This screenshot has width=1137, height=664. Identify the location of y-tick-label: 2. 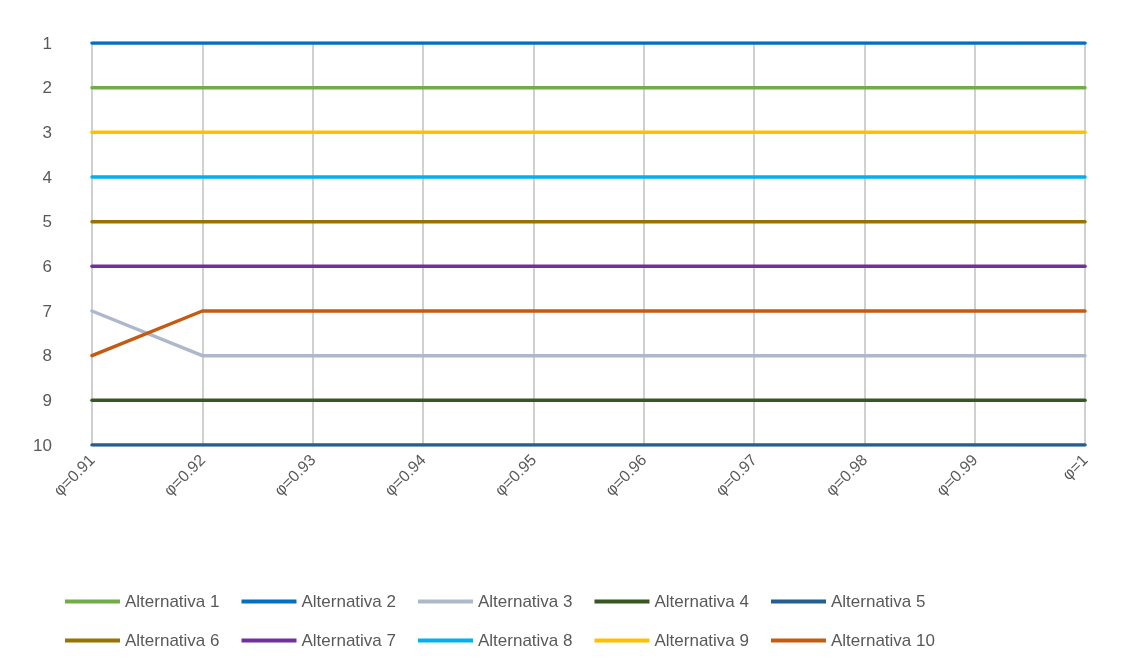
(47, 88).